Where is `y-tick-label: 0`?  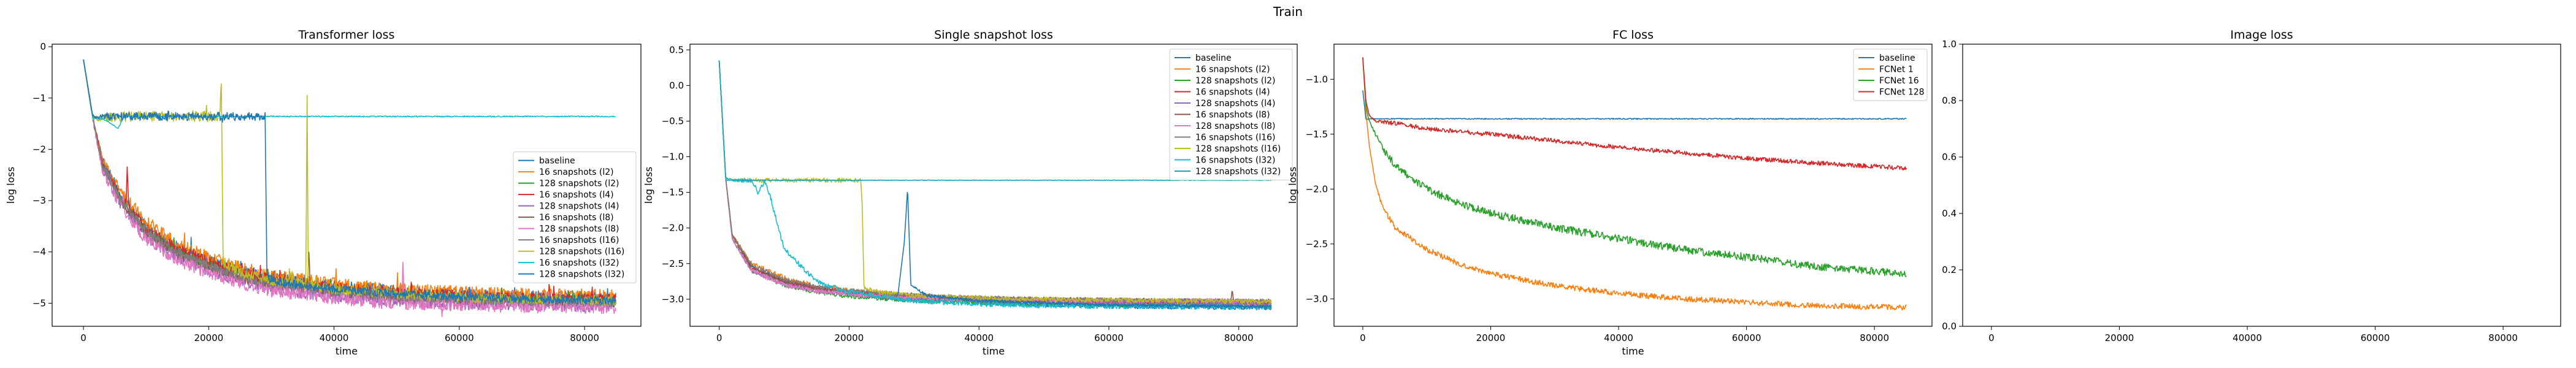
y-tick-label: 0 is located at coordinates (43, 46).